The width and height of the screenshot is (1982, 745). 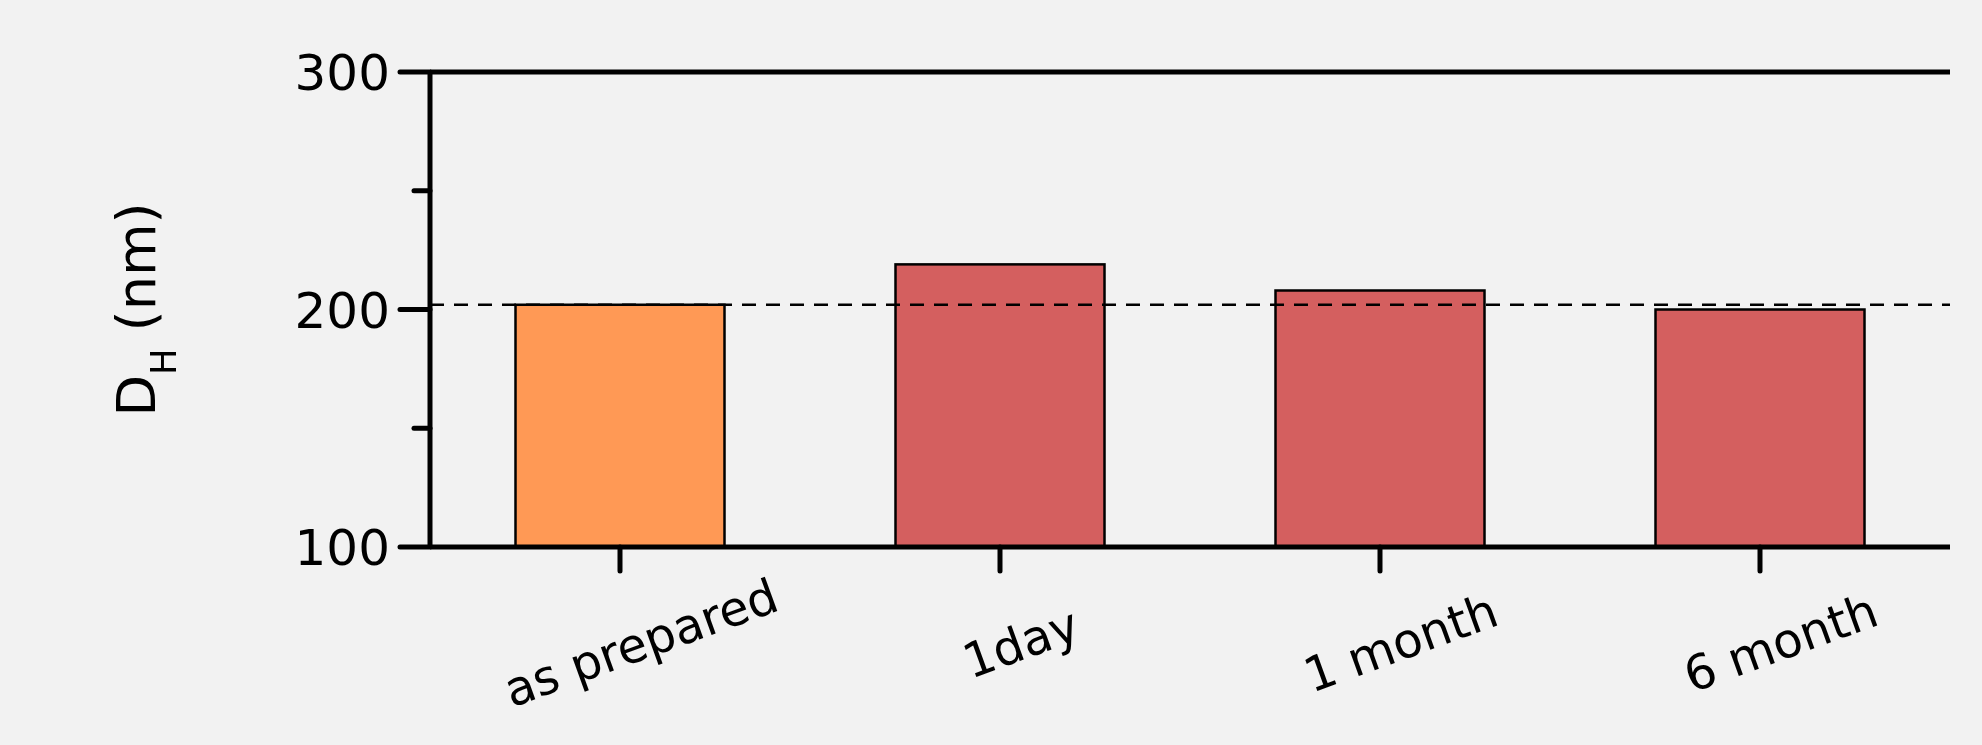 I want to click on y-tick-label: 200, so click(x=342, y=310).